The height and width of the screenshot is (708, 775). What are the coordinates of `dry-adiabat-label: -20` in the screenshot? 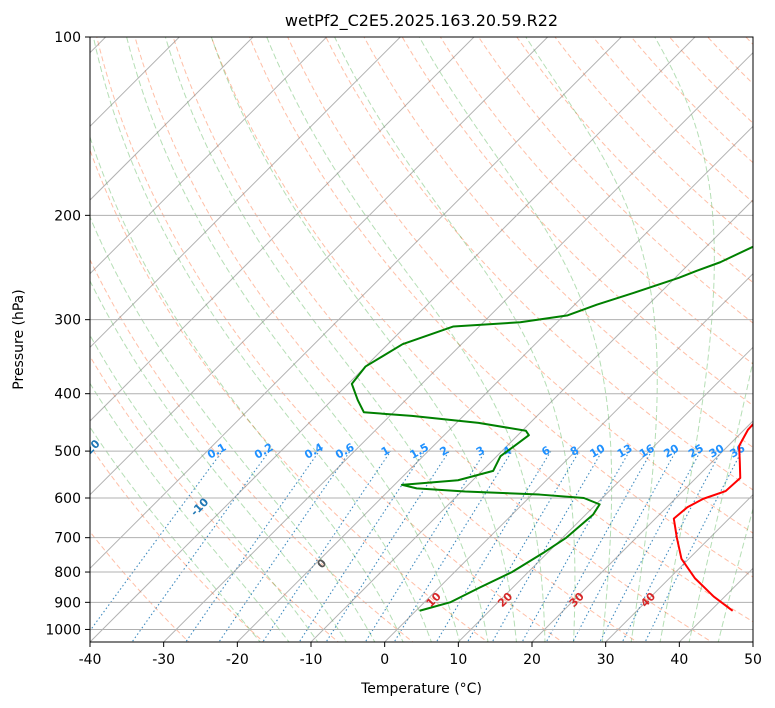 It's located at (90, 448).